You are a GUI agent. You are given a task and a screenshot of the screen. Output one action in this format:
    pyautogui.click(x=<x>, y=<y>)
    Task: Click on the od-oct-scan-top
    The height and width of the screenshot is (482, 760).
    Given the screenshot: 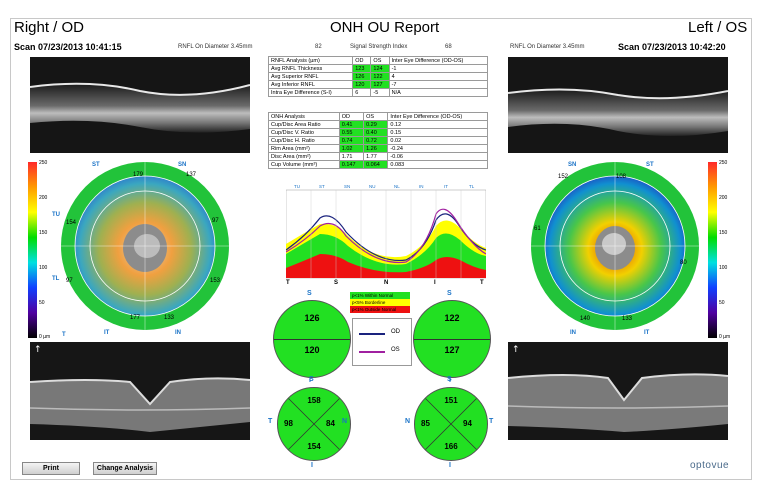 What is the action you would take?
    pyautogui.click(x=140, y=105)
    